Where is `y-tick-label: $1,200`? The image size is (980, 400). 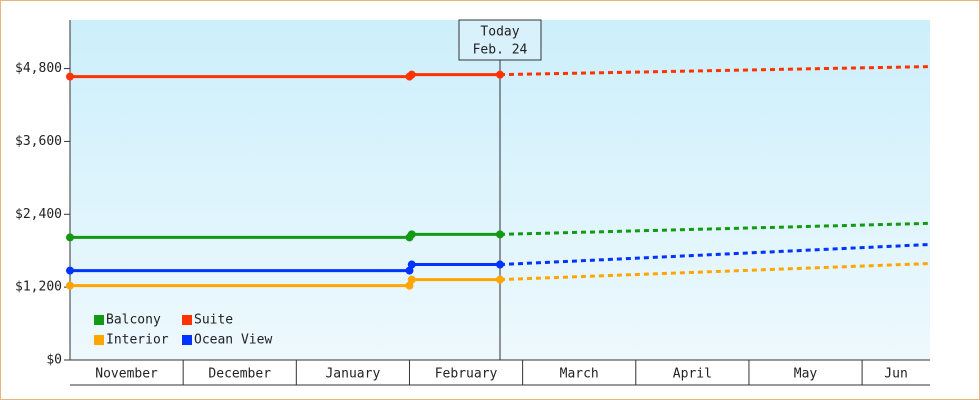 y-tick-label: $1,200 is located at coordinates (38, 287).